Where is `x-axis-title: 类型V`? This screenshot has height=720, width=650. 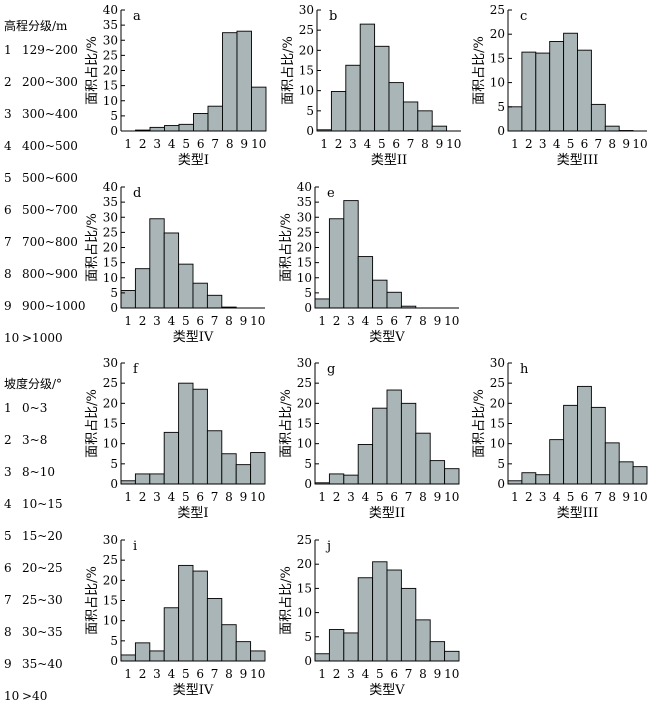
x-axis-title: 类型V is located at coordinates (387, 690).